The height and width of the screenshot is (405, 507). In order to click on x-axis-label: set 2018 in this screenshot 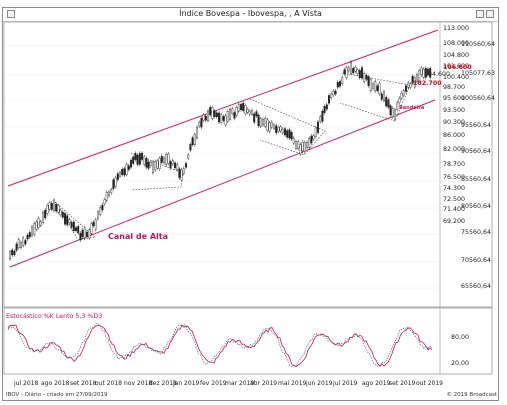, I will do `click(83, 383)`.